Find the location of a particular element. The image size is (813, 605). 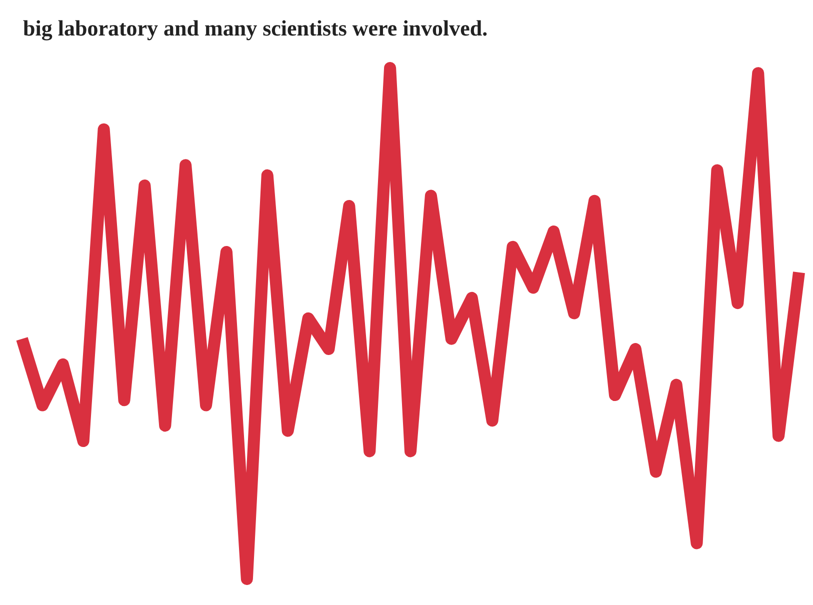

chart-title: big laboratory and many scientists were involved. is located at coordinates (255, 28).